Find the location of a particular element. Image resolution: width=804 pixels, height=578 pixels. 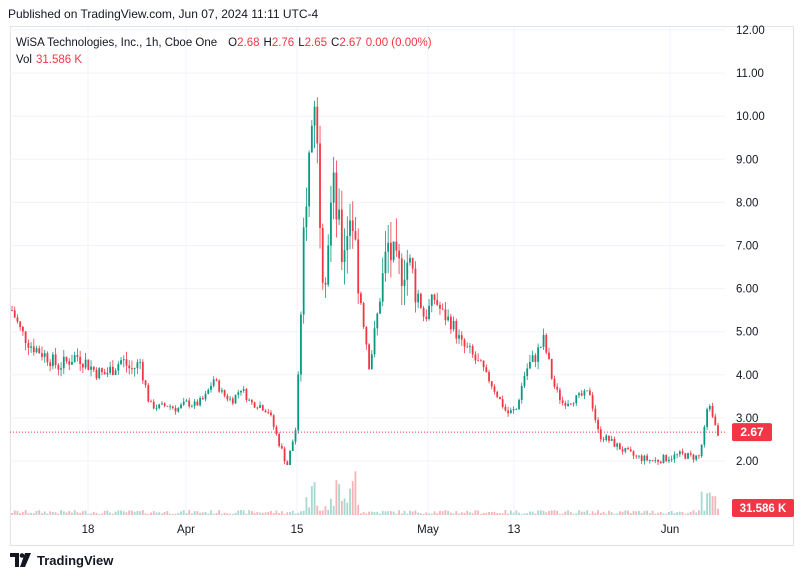

tradingview-logo-icon is located at coordinates (21, 560).